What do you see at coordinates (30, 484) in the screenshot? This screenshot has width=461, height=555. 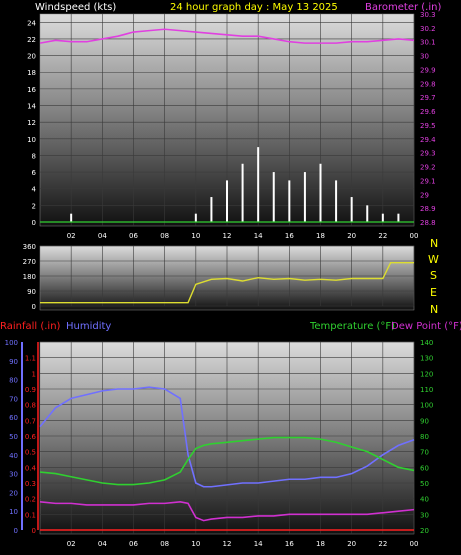 I see `rain-y-tick-label: 0.3` at bounding box center [30, 484].